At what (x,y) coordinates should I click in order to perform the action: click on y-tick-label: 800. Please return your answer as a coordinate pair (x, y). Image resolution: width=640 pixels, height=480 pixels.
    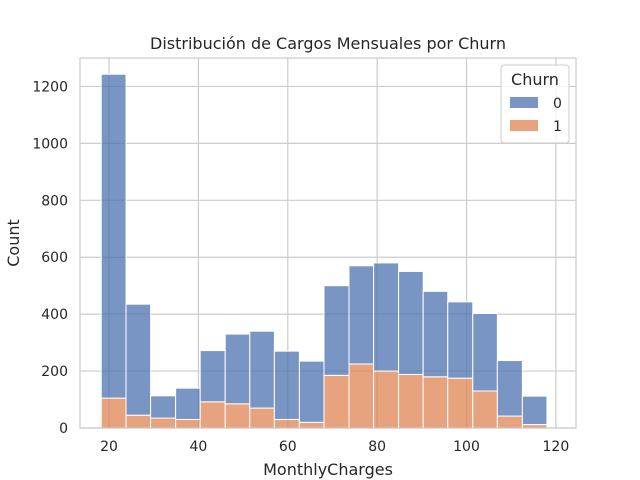
    Looking at the image, I should click on (54, 201).